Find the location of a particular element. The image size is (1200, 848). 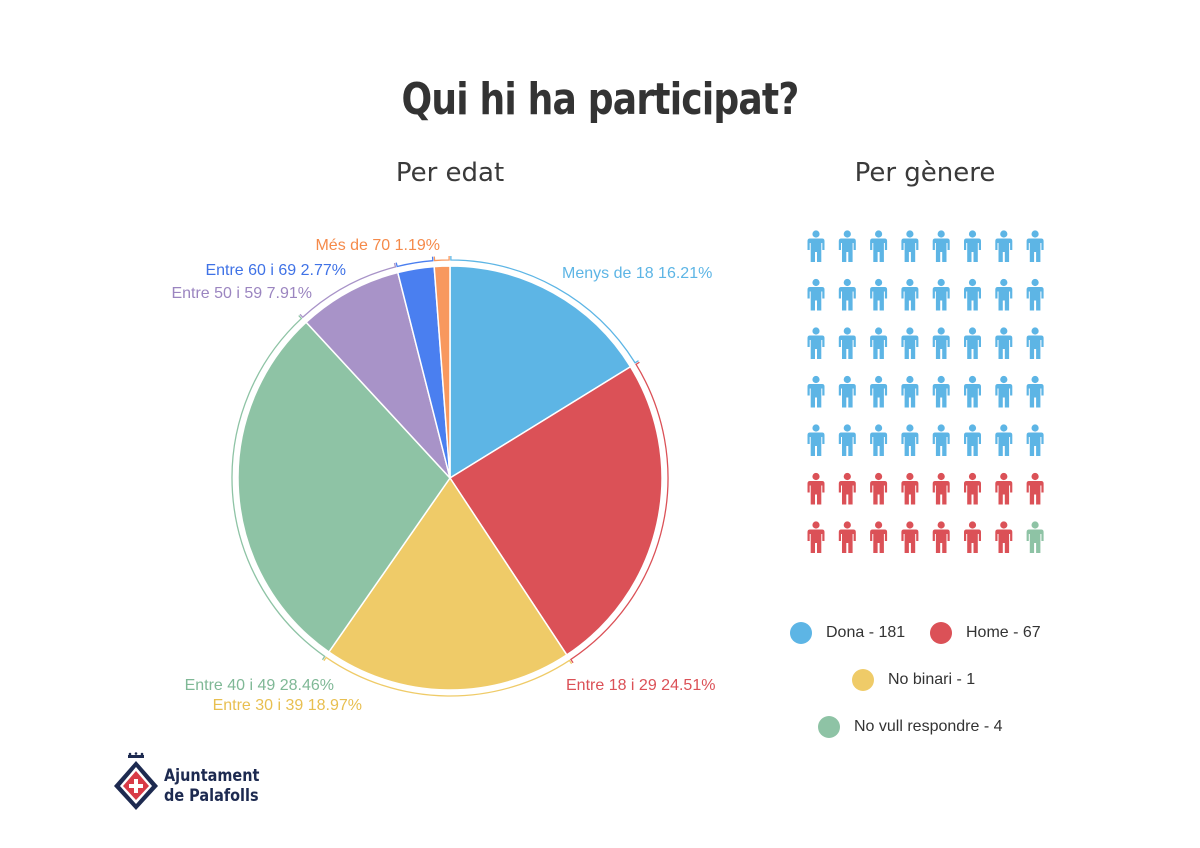

pie-slice-label: Més de 70 1.19% is located at coordinates (377, 245).